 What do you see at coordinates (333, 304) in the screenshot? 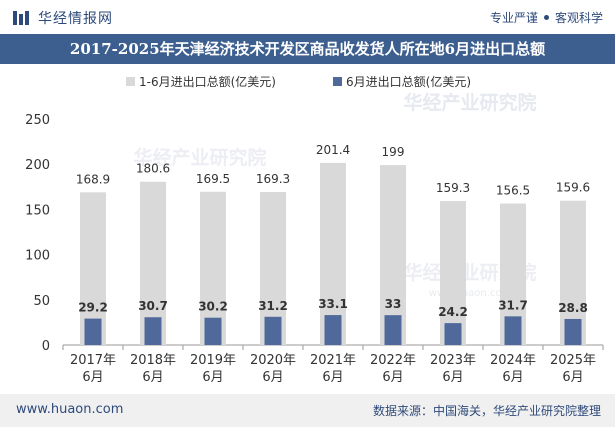
I see `data-label-june: 33.1` at bounding box center [333, 304].